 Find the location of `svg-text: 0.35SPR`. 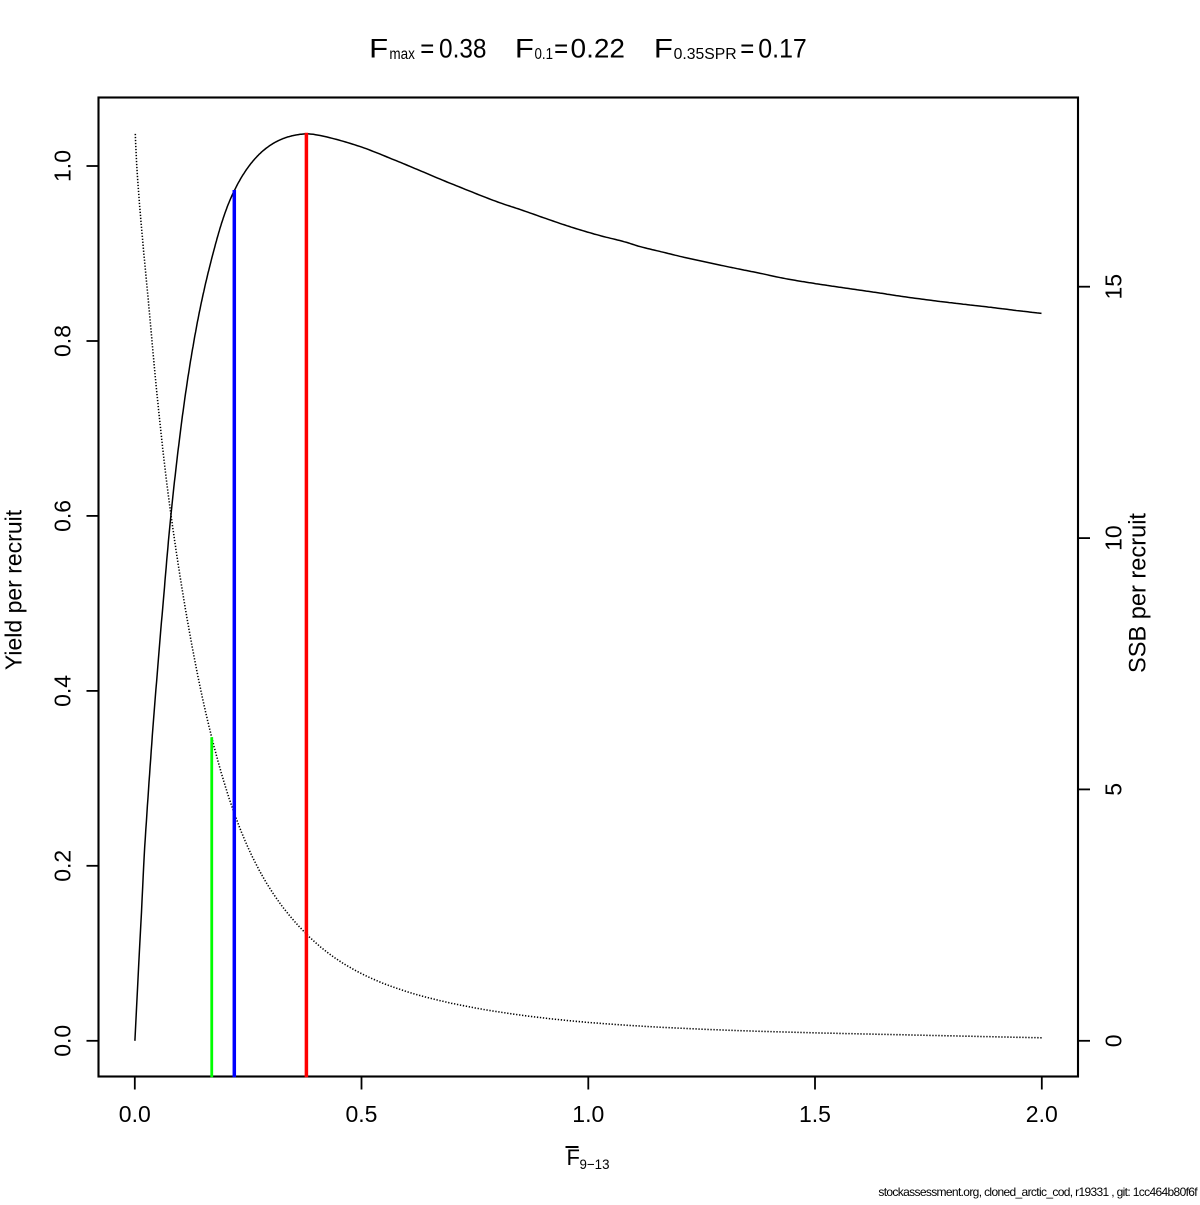

svg-text: 0.35SPR is located at coordinates (705, 54).